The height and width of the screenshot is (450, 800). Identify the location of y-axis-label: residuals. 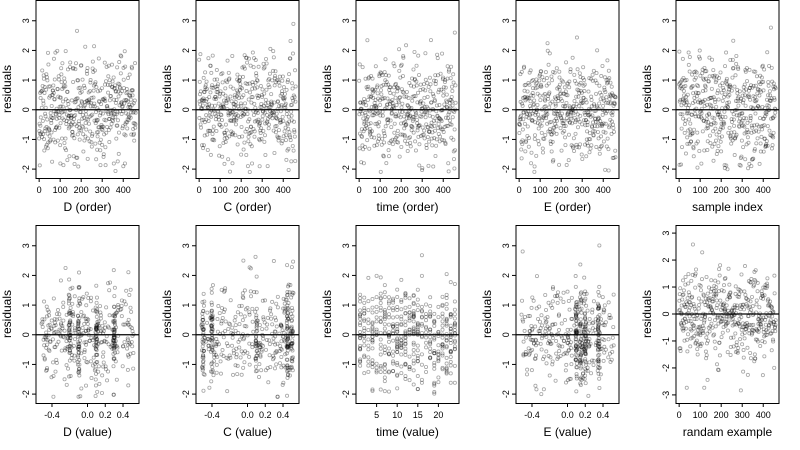
(167, 314).